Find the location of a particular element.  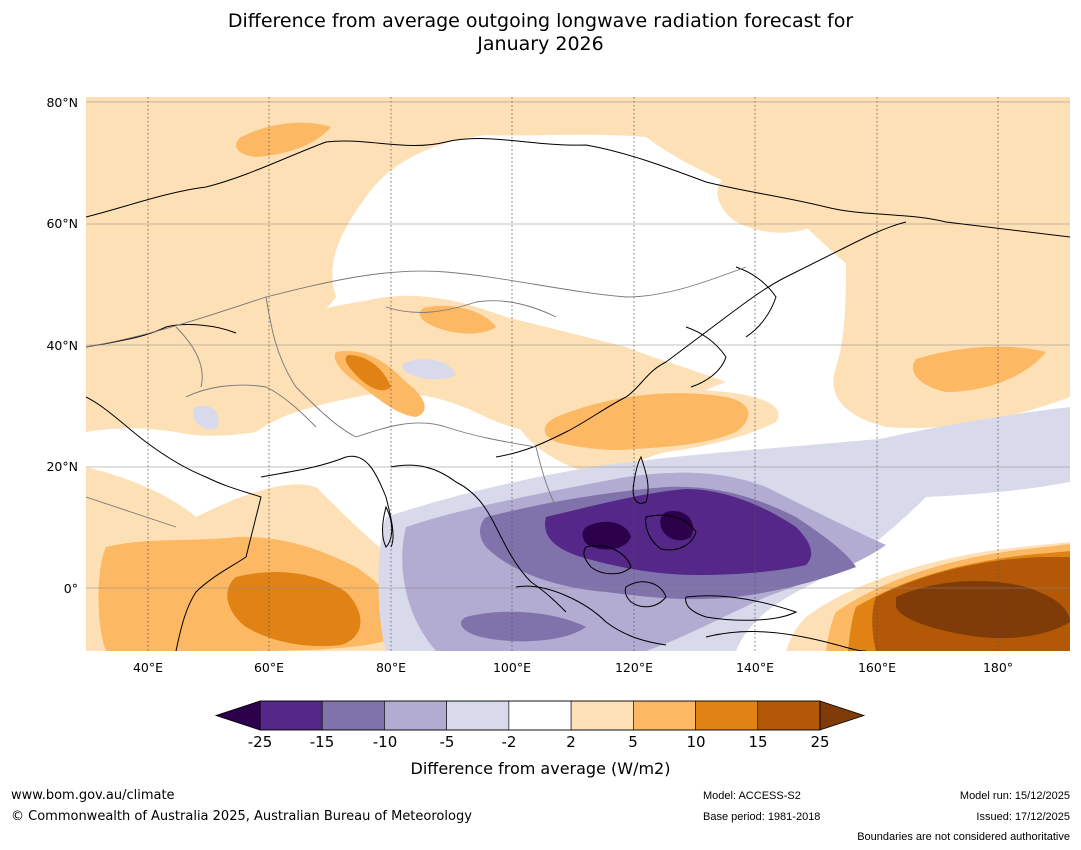

anomaly-siberia-positive is located at coordinates (771, 203).